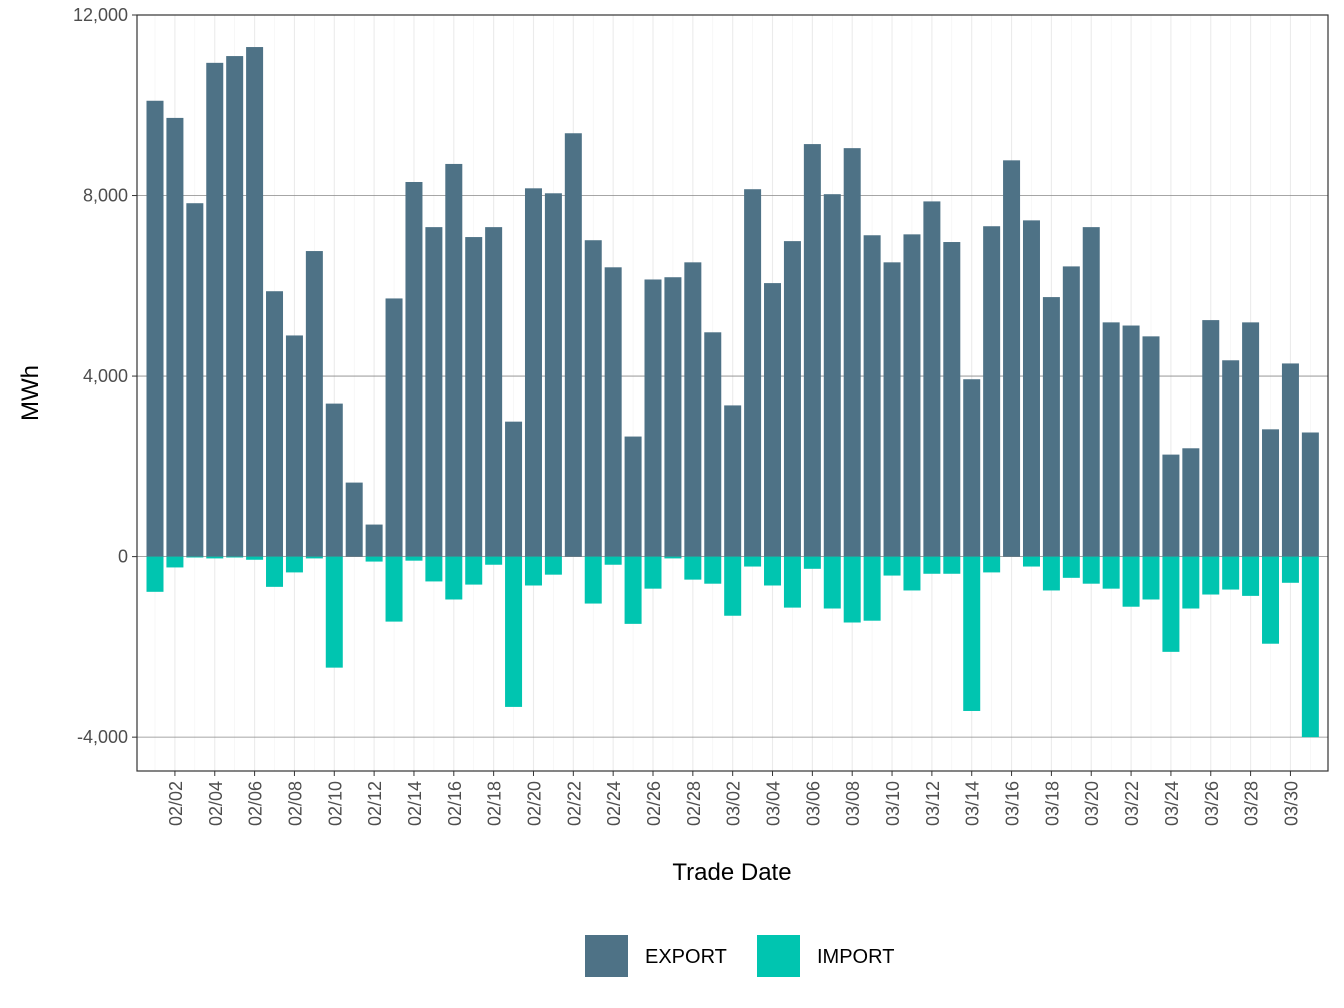 Image resolution: width=1344 pixels, height=1008 pixels. Describe the element at coordinates (1172, 803) in the screenshot. I see `x-tick-label: 03/24` at that location.